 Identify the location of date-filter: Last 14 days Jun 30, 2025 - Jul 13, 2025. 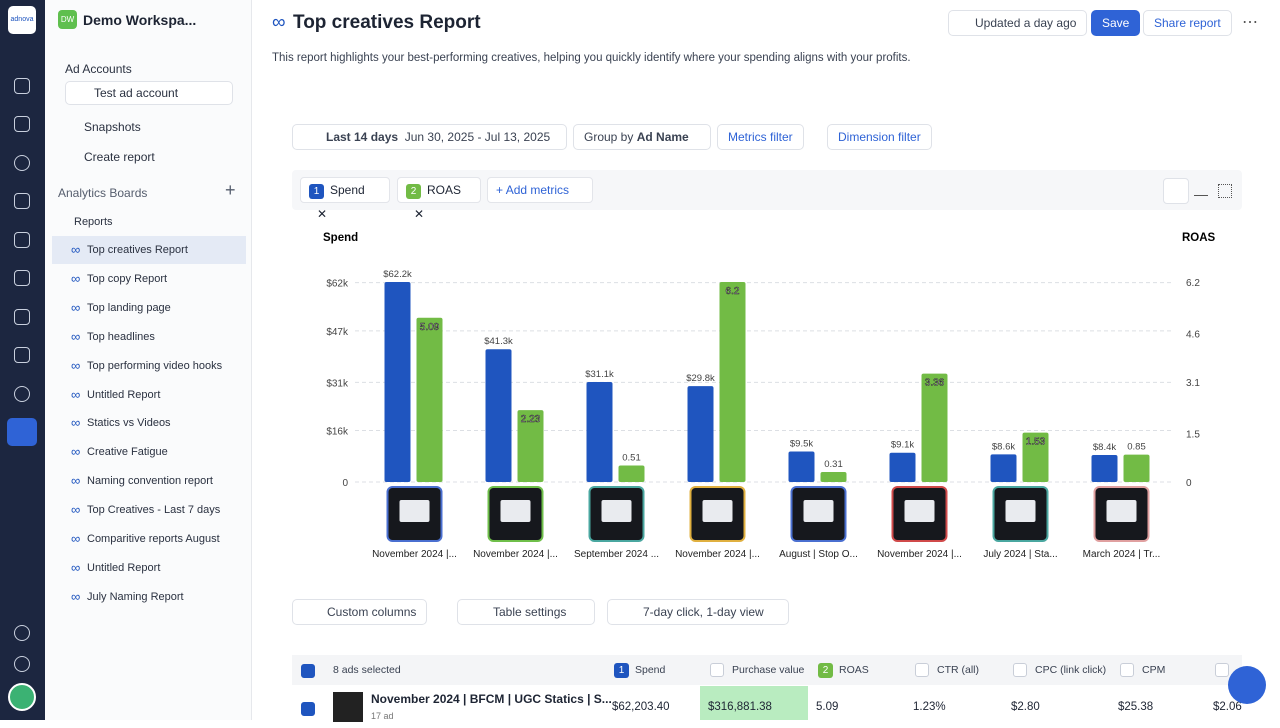
(429, 137).